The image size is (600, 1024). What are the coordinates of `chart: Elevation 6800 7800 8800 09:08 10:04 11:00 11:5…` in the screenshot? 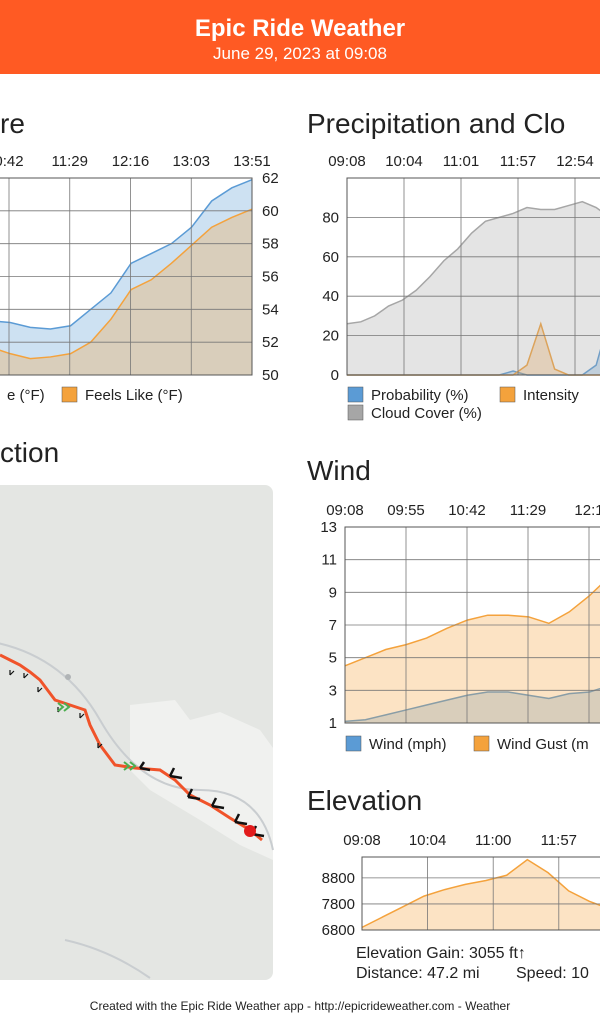 It's located at (453, 862).